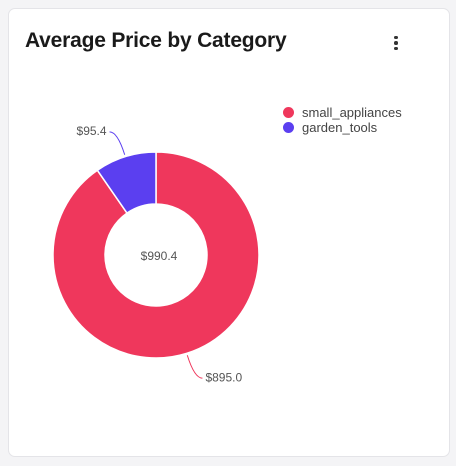  Describe the element at coordinates (223, 377) in the screenshot. I see `data-label-small-appliances: $895.0` at that location.